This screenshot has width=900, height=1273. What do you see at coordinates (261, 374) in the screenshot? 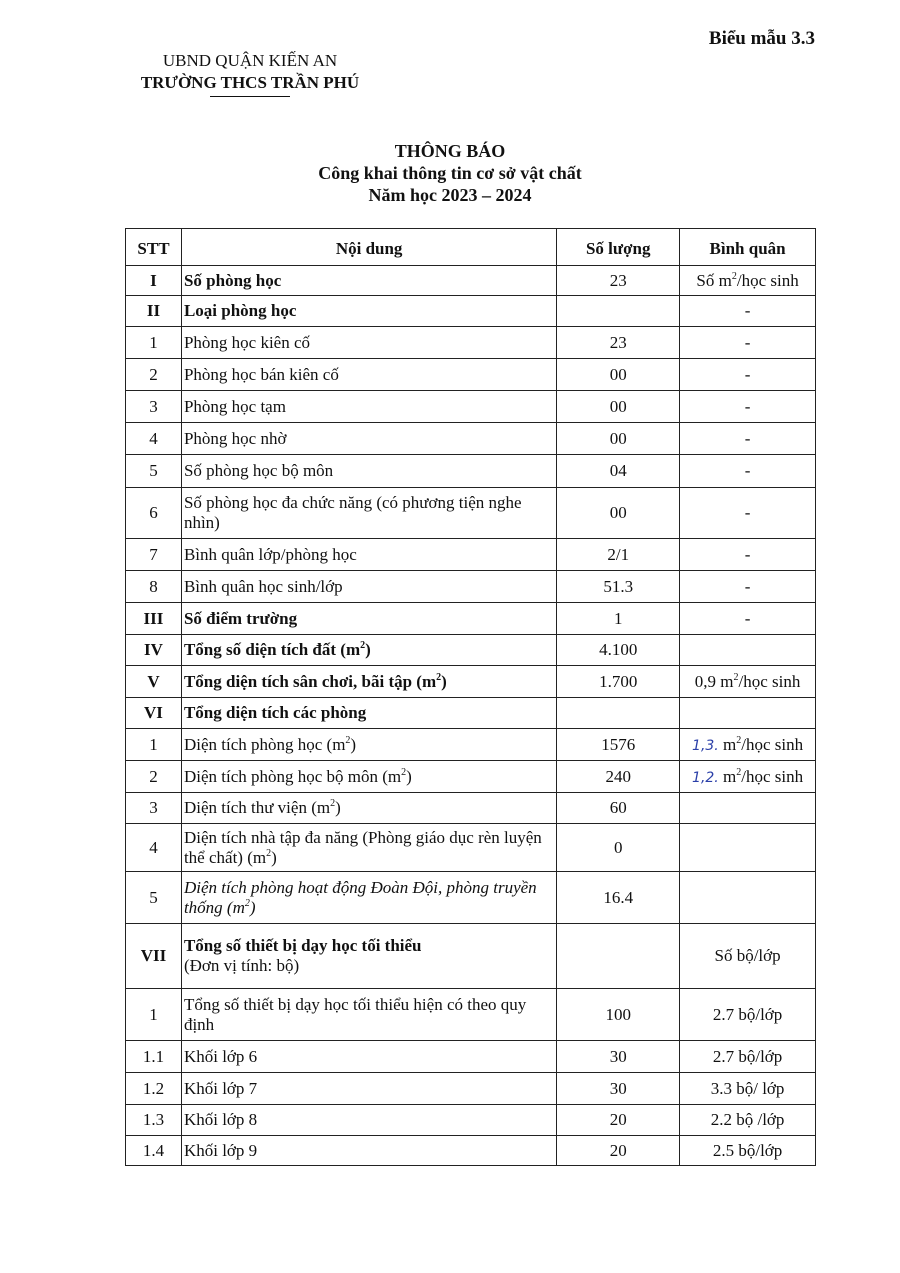
I see `content-text: Phòng học bán kiên cố` at bounding box center [261, 374].